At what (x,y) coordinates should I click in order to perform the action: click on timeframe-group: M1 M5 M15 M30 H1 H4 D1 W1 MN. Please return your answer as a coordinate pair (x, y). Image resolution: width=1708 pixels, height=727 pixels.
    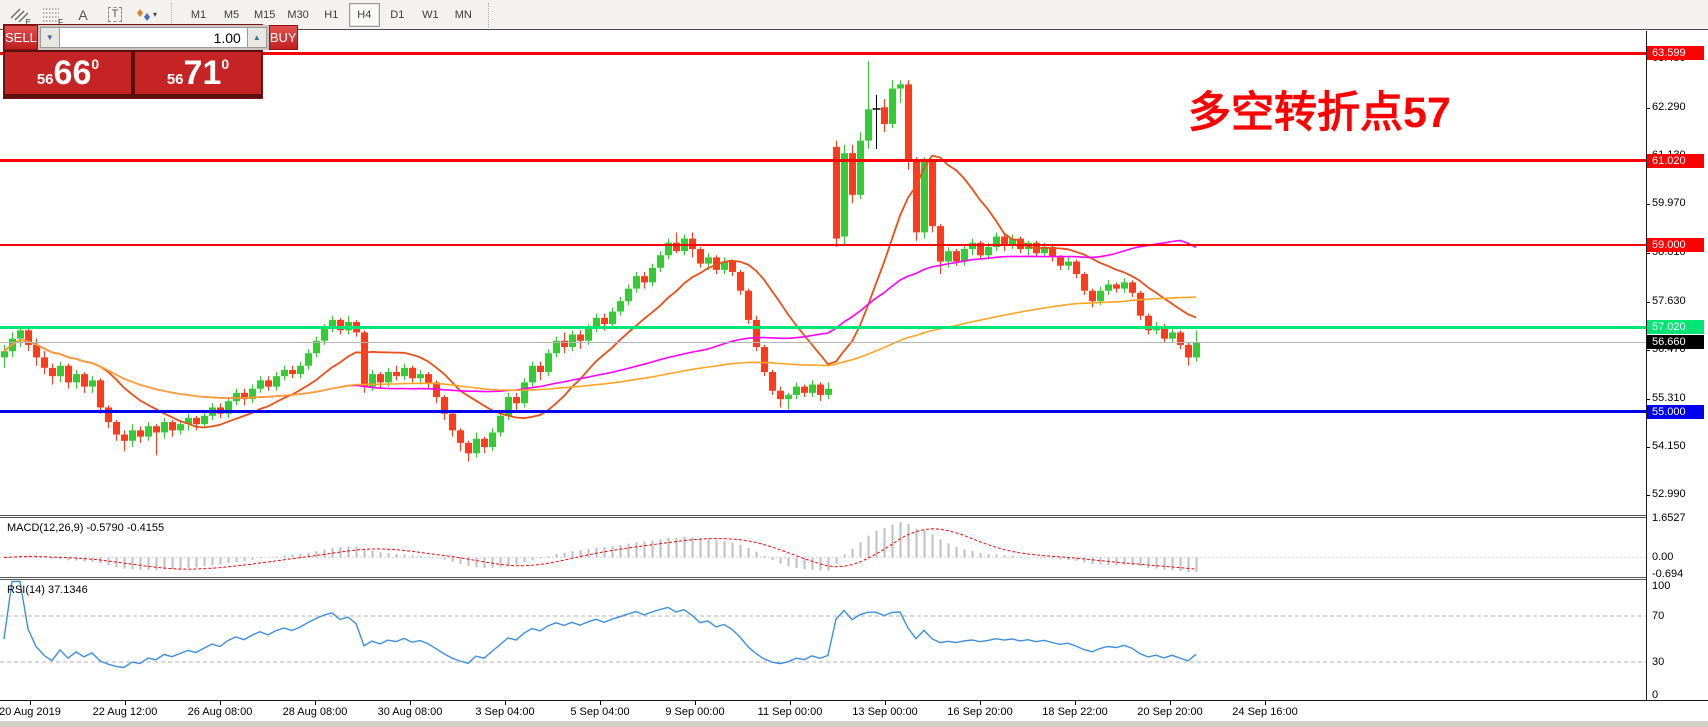
    Looking at the image, I should click on (331, 14).